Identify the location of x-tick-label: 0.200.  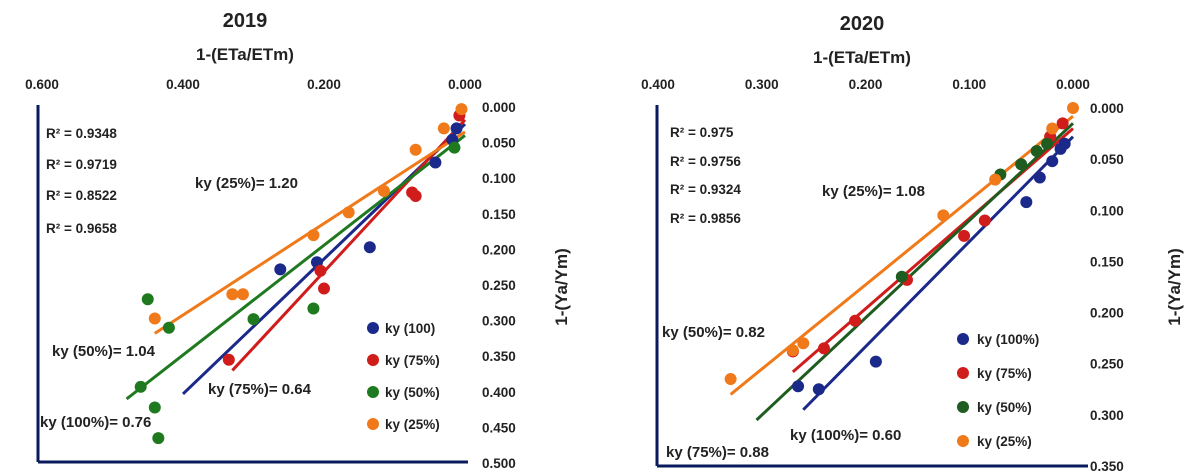
(866, 84).